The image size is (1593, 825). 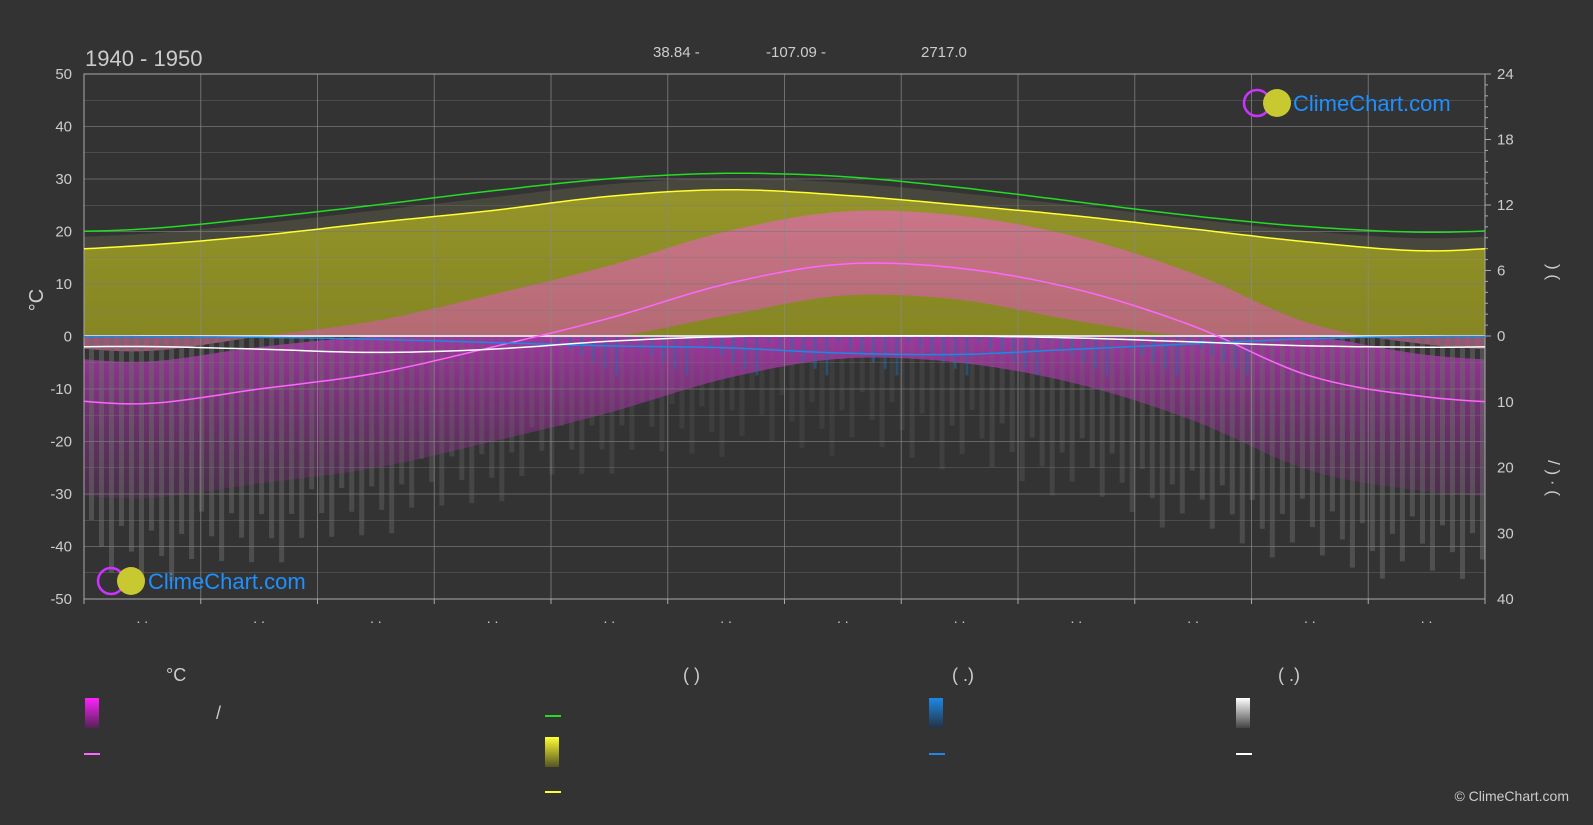 What do you see at coordinates (784, 345) in the screenshot?
I see `rain-mean-line` at bounding box center [784, 345].